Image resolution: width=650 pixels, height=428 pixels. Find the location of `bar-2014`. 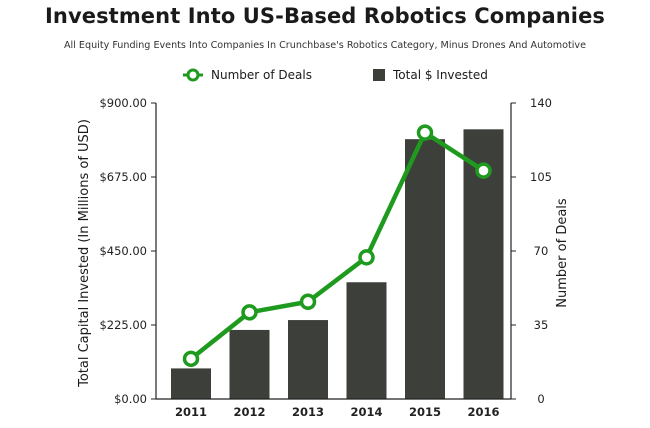

bar-2014 is located at coordinates (366, 340).